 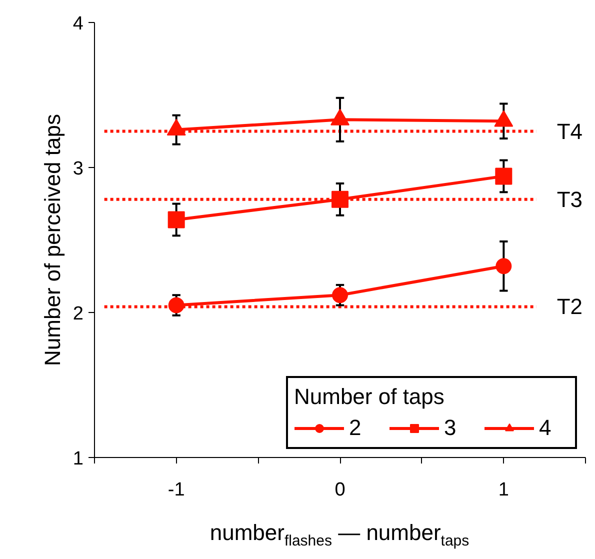 I want to click on legend-label: 4, so click(x=545, y=428).